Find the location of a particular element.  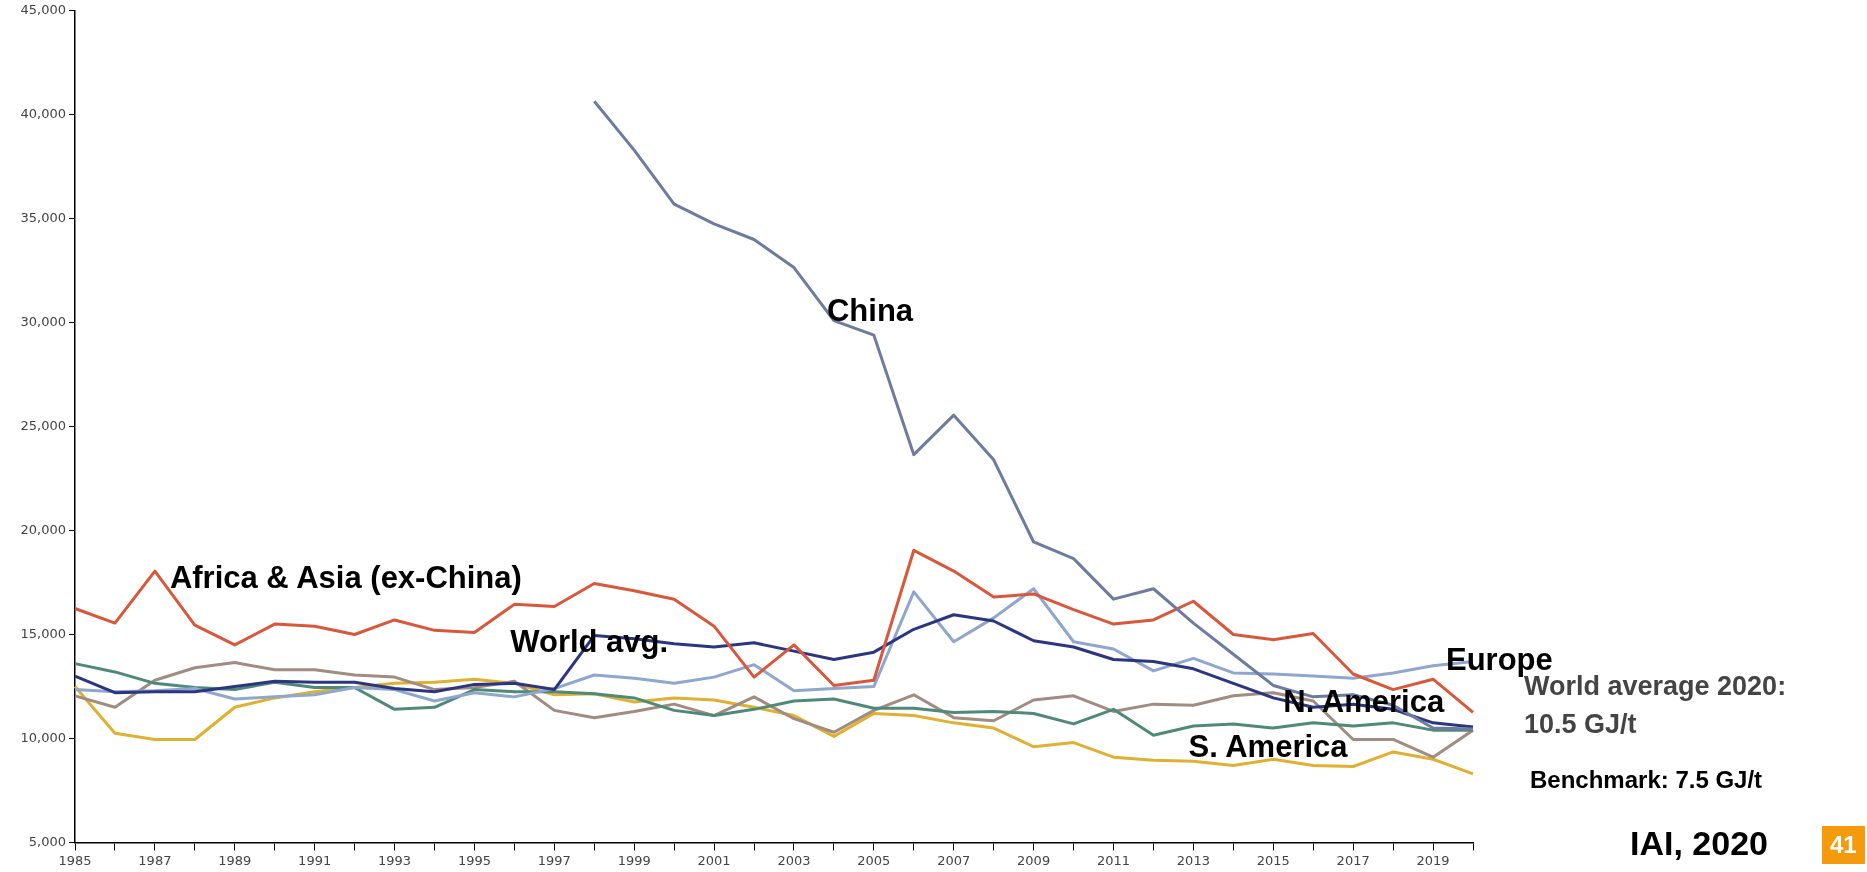

text: IAI, 2020 is located at coordinates (1699, 843).